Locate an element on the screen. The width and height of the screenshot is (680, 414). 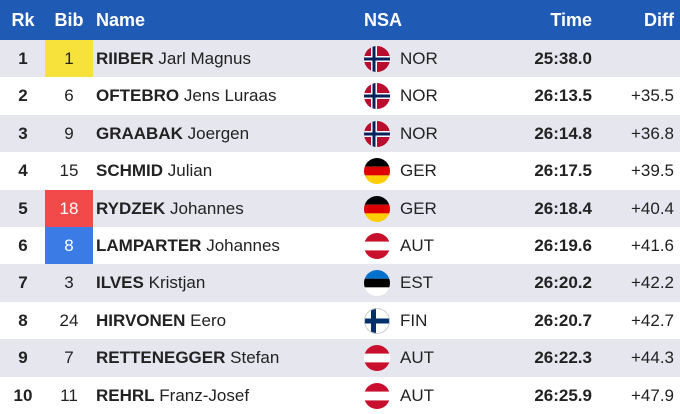
header-rank: Rk is located at coordinates (23, 20).